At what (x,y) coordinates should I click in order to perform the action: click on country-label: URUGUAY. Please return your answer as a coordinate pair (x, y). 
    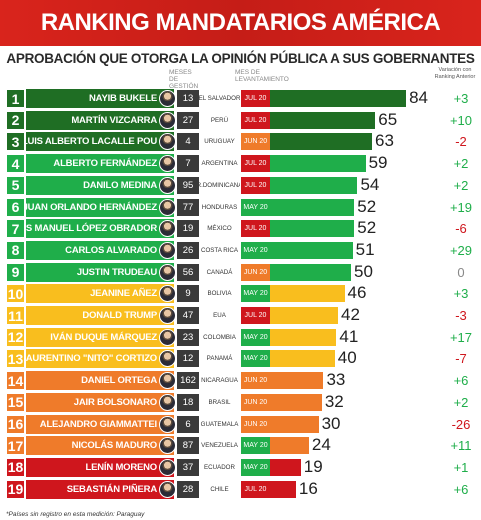
    Looking at the image, I should click on (219, 142).